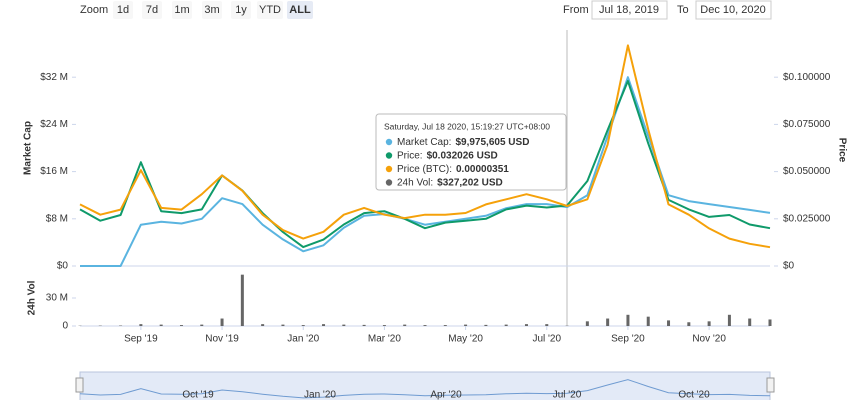  I want to click on navigator-label: Oct '19, so click(198, 395).